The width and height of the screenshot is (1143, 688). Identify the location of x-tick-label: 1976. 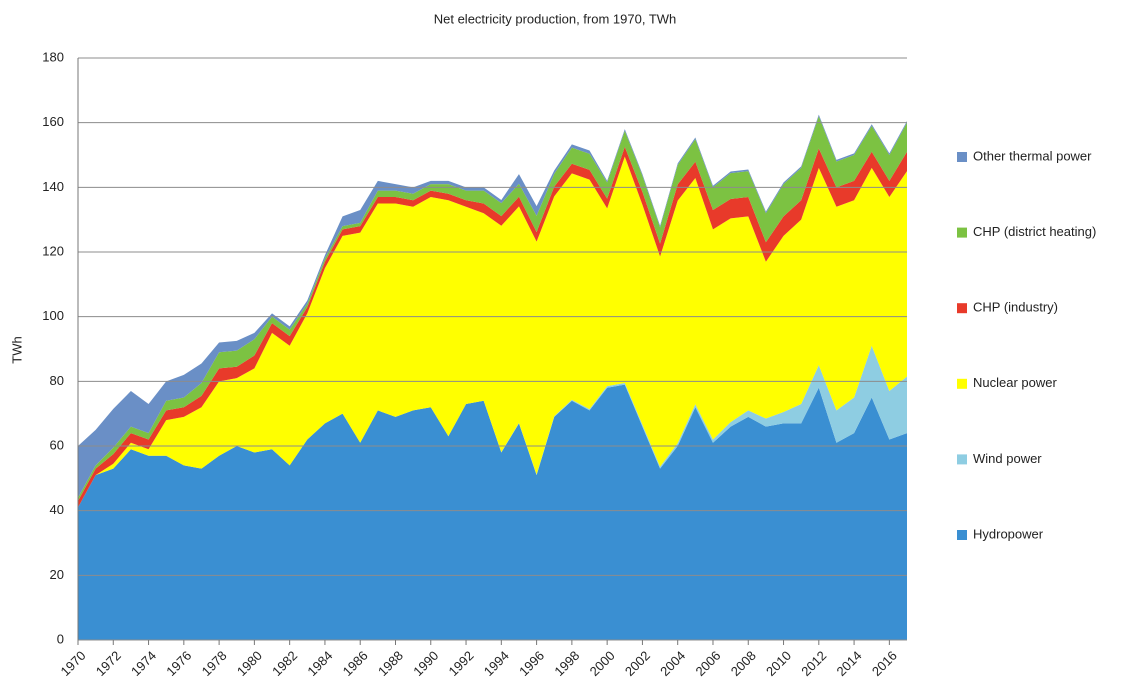
(178, 663).